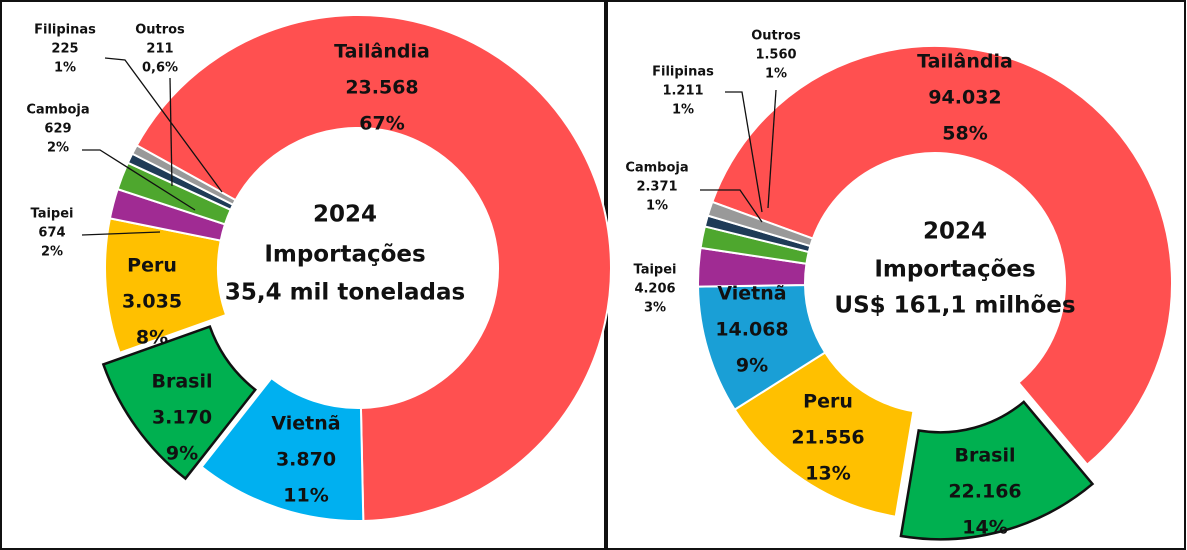 The width and height of the screenshot is (1187, 550). What do you see at coordinates (345, 293) in the screenshot?
I see `center-text: 35,4 mil toneladas` at bounding box center [345, 293].